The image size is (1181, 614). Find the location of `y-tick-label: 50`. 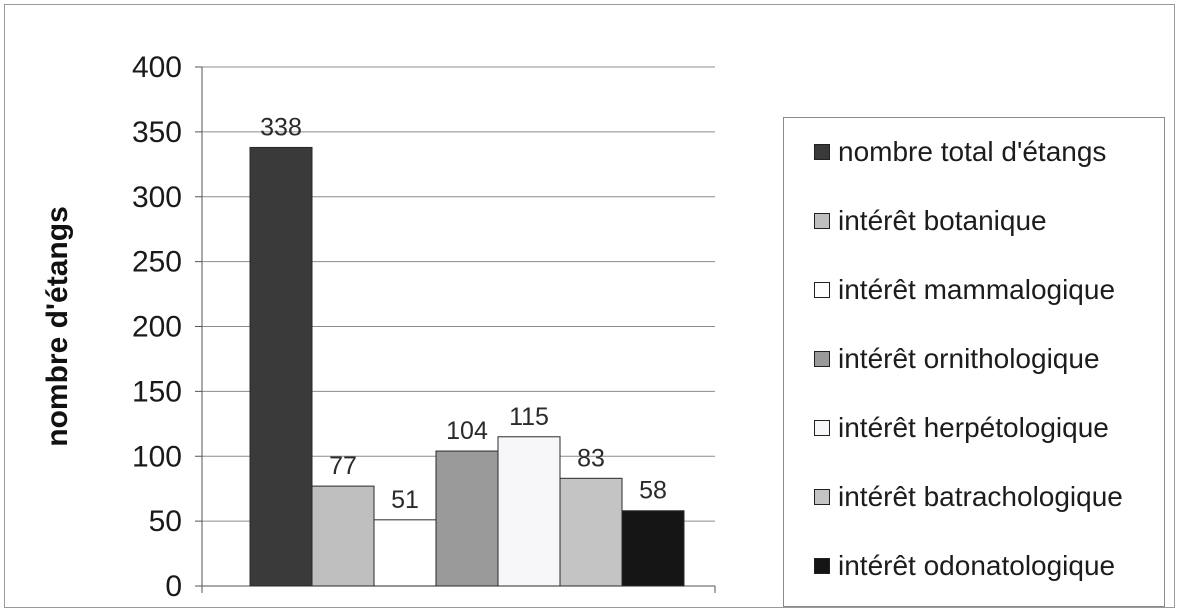

y-tick-label: 50 is located at coordinates (165, 521).